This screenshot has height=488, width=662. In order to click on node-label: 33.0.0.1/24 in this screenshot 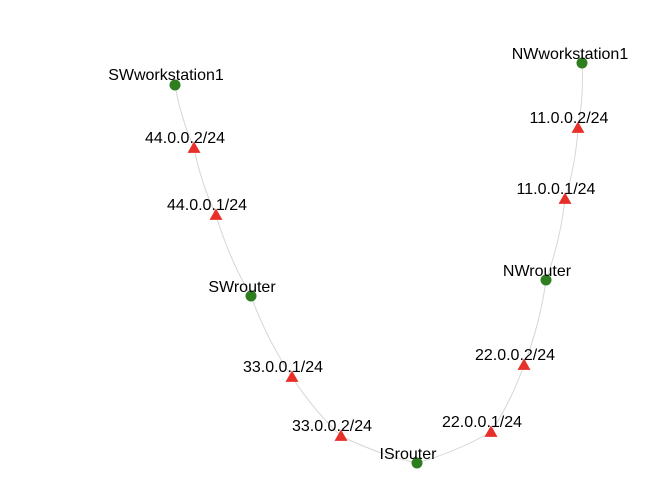, I will do `click(283, 367)`.